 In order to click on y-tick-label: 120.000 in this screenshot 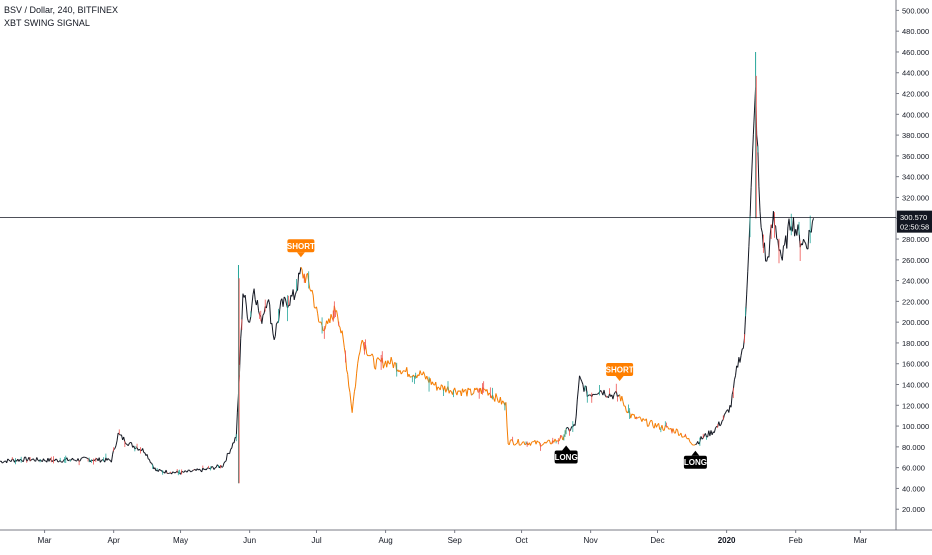, I will do `click(915, 405)`.